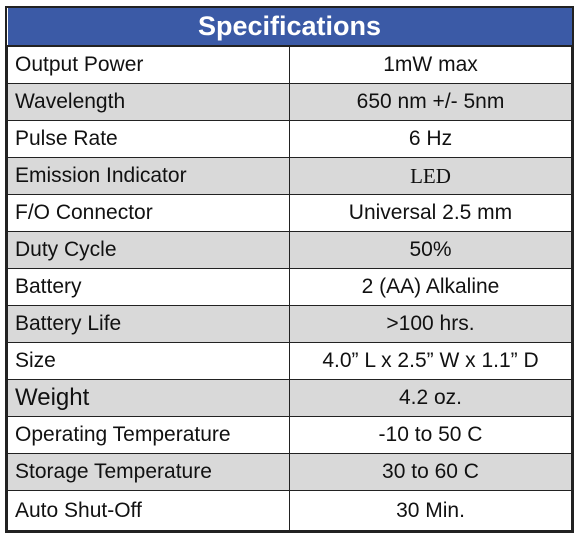 Image resolution: width=579 pixels, height=546 pixels. What do you see at coordinates (148, 250) in the screenshot?
I see `spec-label: Duty Cycle` at bounding box center [148, 250].